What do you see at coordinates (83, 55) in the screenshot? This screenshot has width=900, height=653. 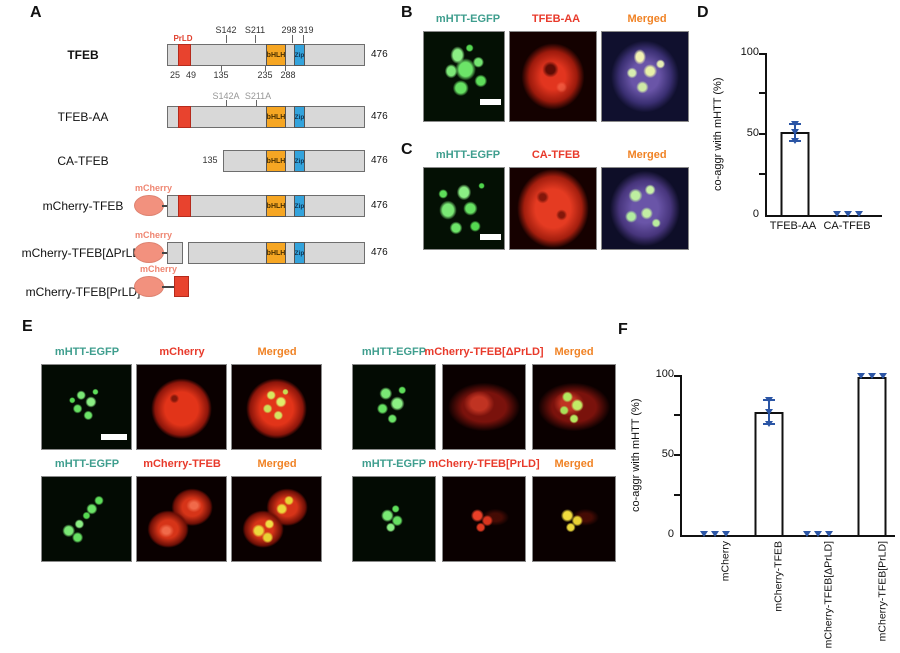 I see `construct-name: TFEB` at bounding box center [83, 55].